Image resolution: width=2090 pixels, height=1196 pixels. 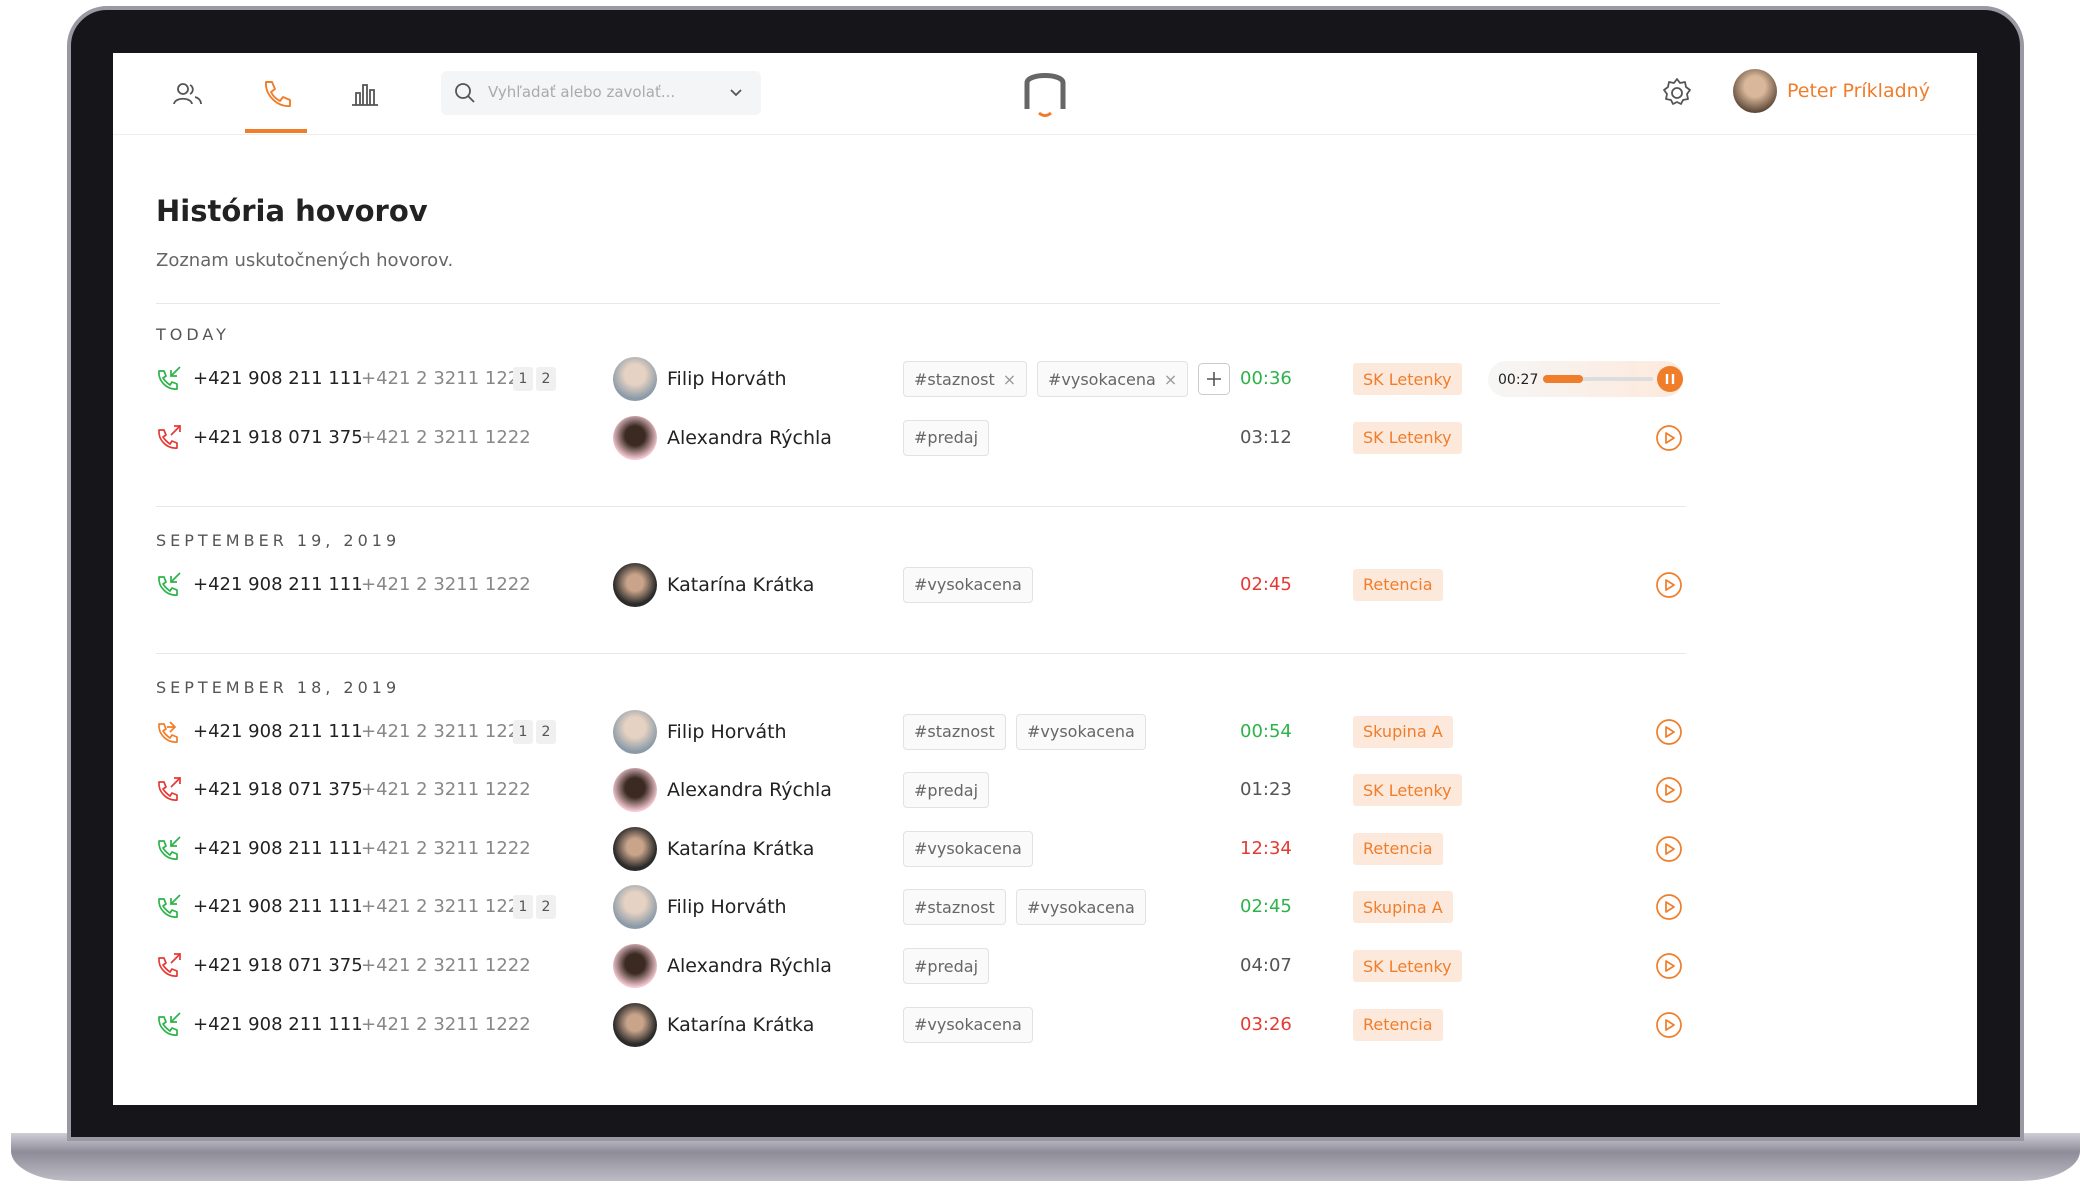 I want to click on user-name: Peter Príkladný, so click(x=1858, y=91).